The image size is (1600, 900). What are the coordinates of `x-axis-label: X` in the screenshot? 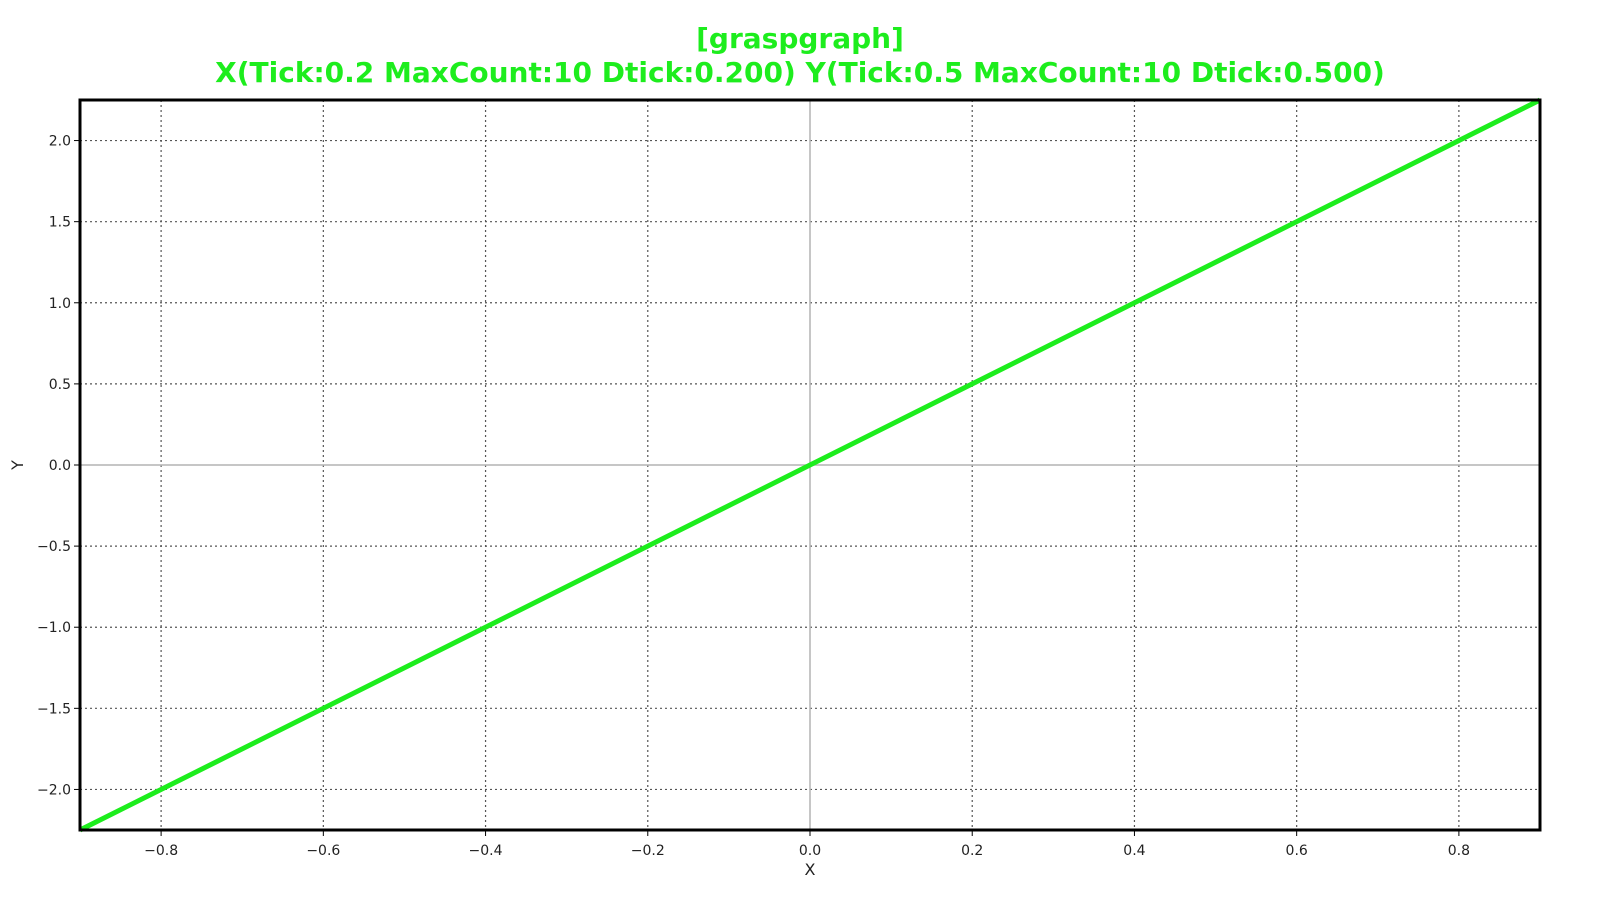 It's located at (810, 869).